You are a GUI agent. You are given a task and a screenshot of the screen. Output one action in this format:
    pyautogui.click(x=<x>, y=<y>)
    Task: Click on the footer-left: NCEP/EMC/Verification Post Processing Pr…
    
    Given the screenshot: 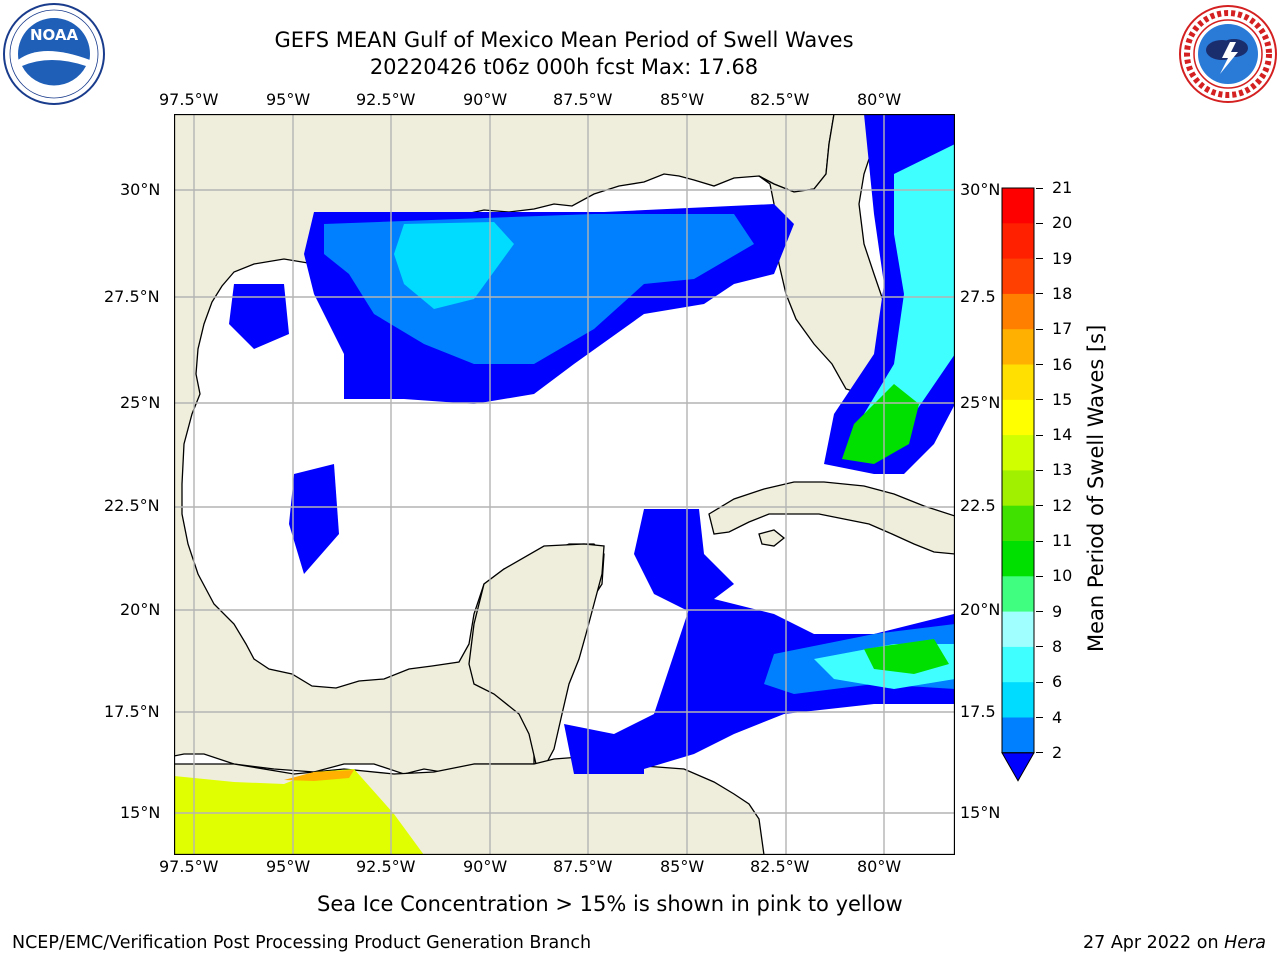 What is the action you would take?
    pyautogui.click(x=302, y=943)
    